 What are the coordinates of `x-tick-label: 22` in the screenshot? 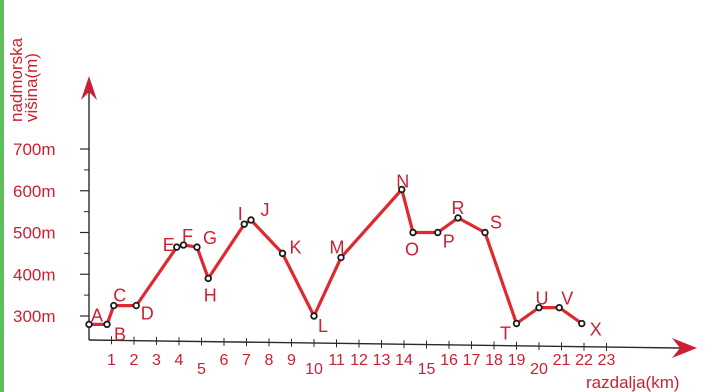 It's located at (584, 360).